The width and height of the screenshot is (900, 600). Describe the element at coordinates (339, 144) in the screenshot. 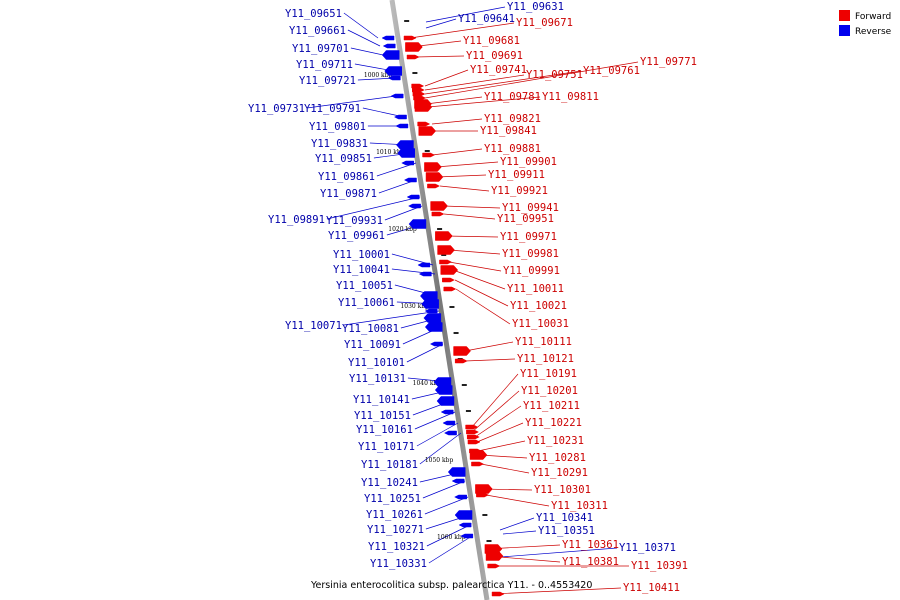

I see `gene-label-reverse: Y11_09831` at that location.